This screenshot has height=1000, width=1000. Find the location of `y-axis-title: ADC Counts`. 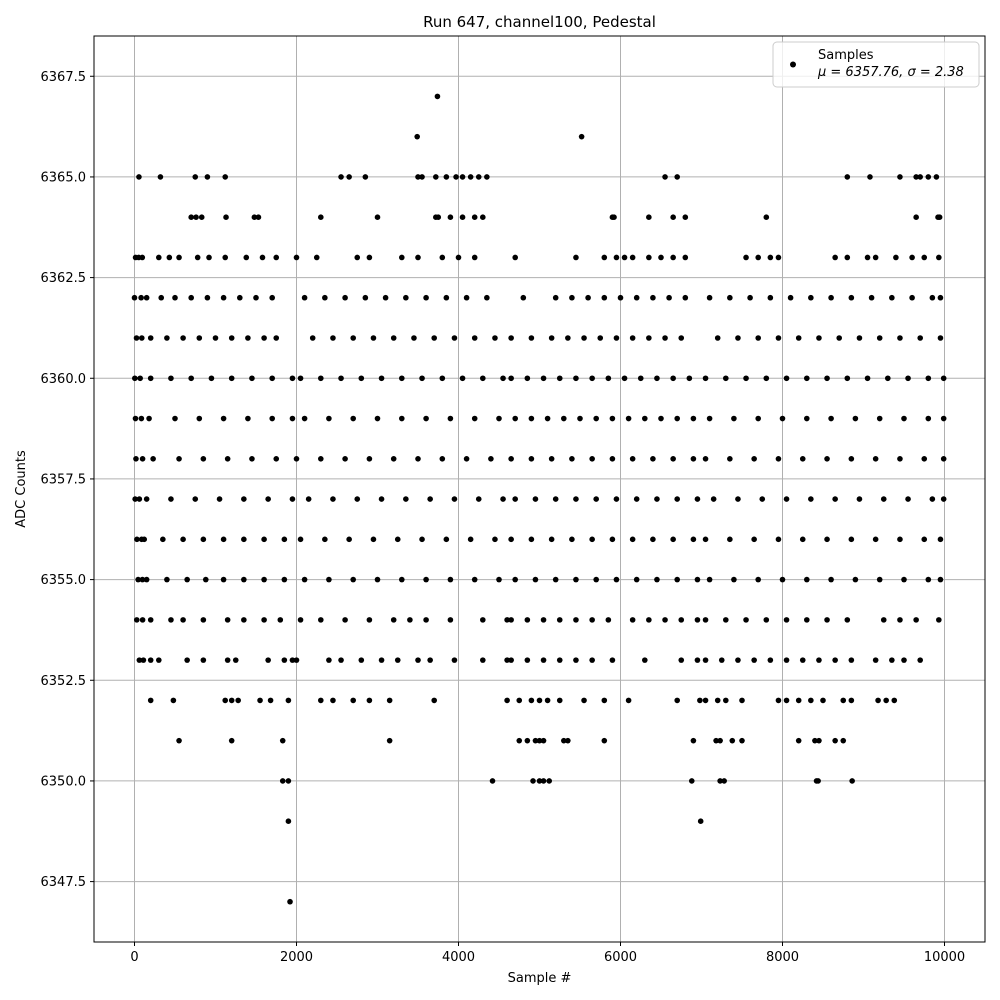

y-axis-title: ADC Counts is located at coordinates (21, 489).